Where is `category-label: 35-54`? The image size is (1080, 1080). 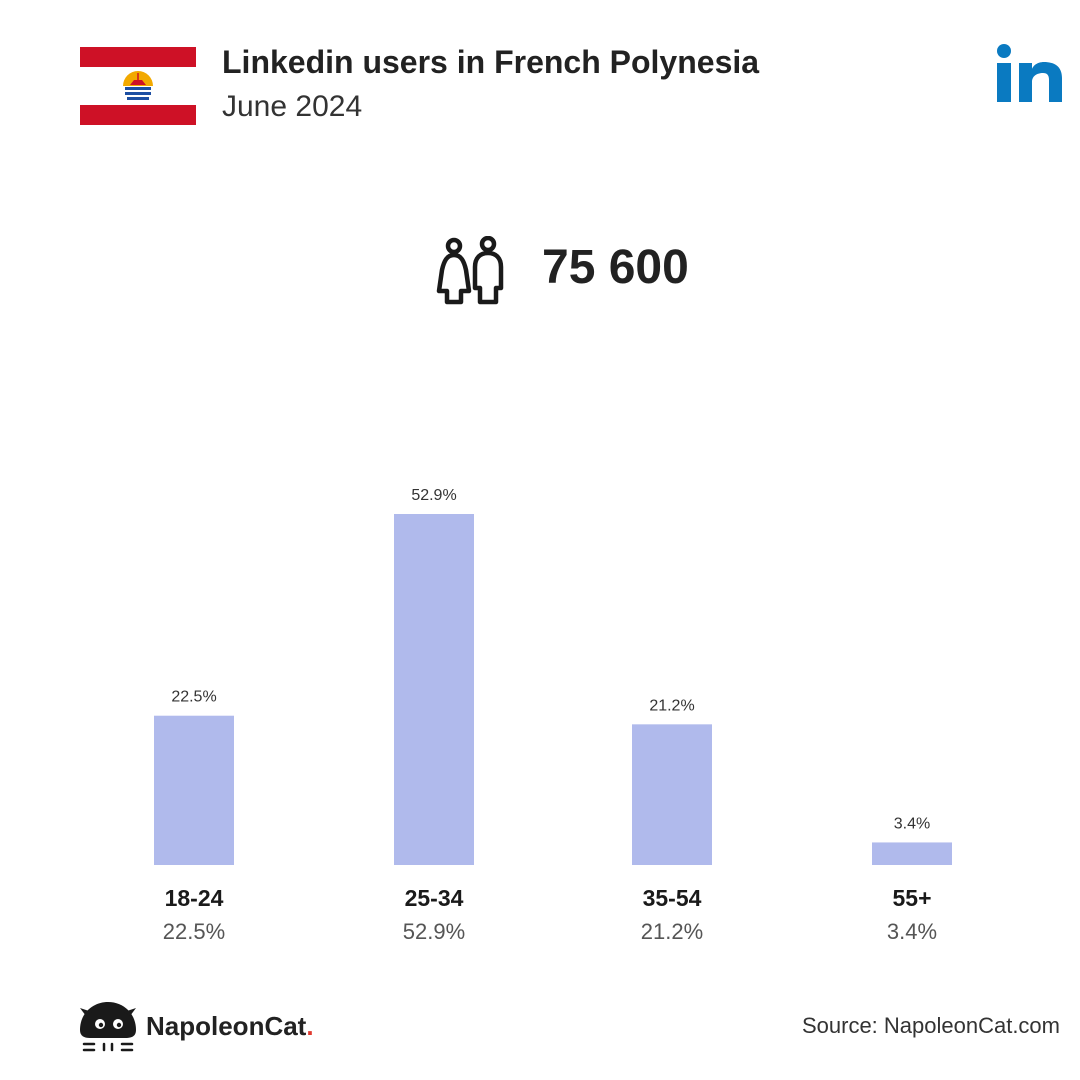
category-label: 35-54 is located at coordinates (672, 898).